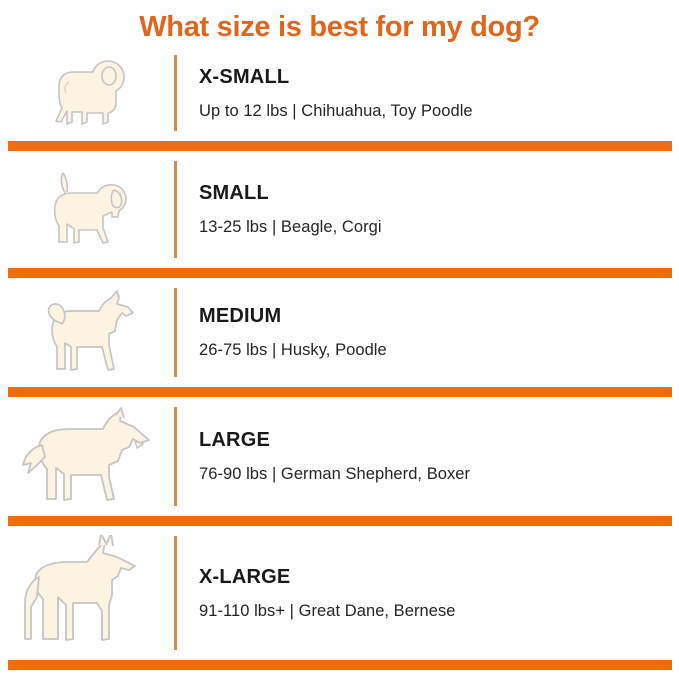 This screenshot has height=680, width=679. What do you see at coordinates (80, 588) in the screenshot?
I see `dog-xlarge-icon` at bounding box center [80, 588].